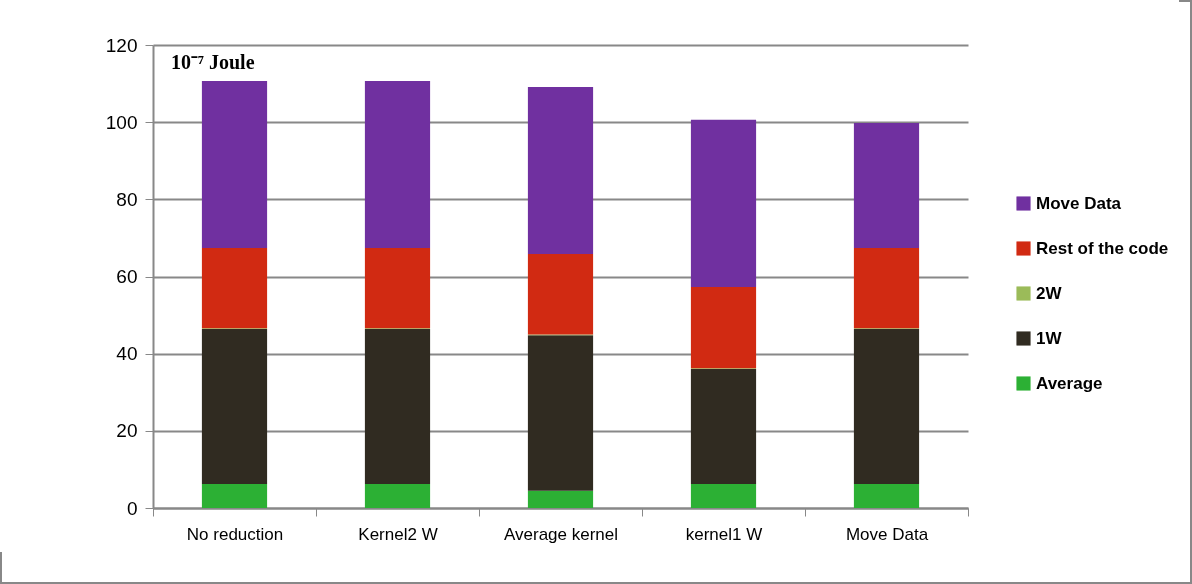  I want to click on y-tick-label: 0, so click(132, 508).